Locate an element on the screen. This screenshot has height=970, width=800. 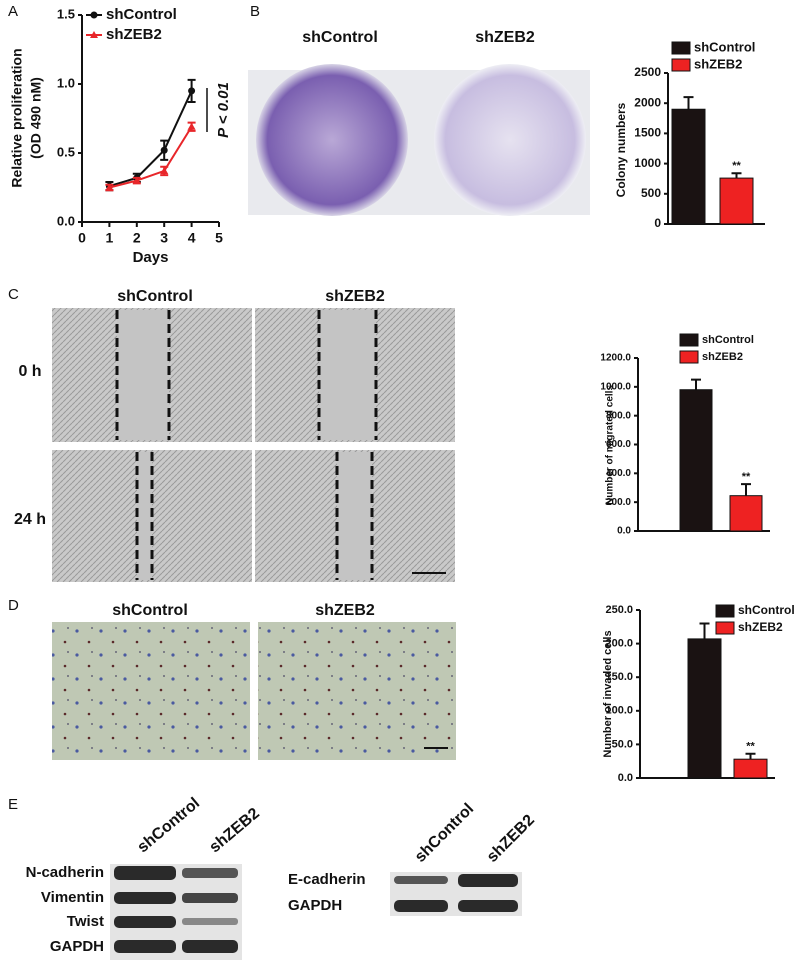
y-axis-label: (OD 490 nM) is located at coordinates (36, 118).